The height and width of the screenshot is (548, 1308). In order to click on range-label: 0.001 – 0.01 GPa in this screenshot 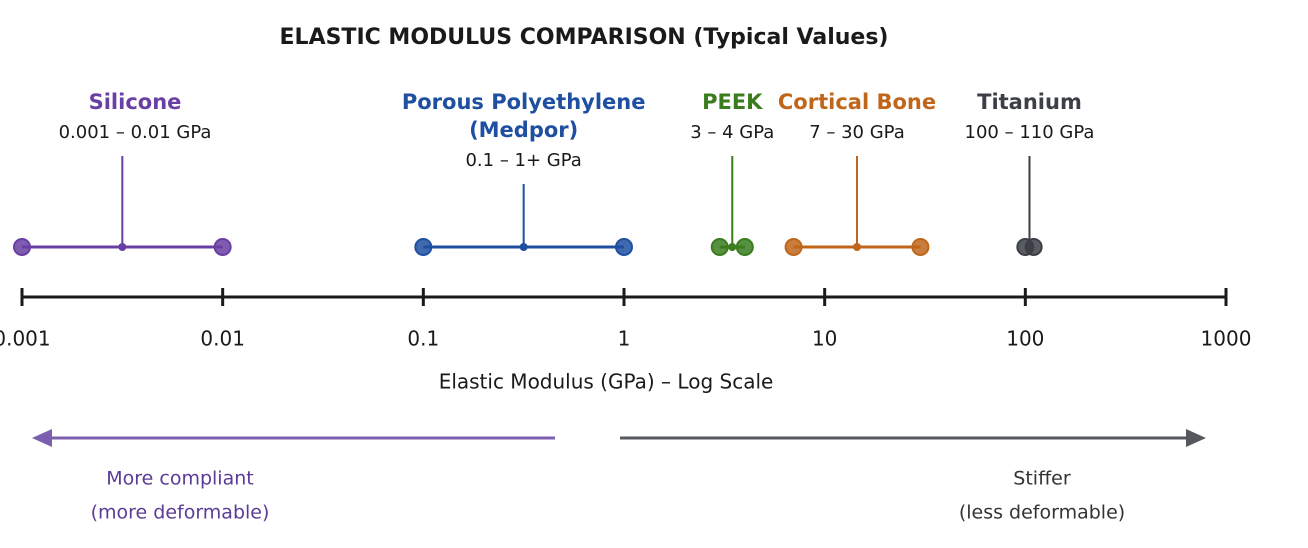, I will do `click(135, 132)`.